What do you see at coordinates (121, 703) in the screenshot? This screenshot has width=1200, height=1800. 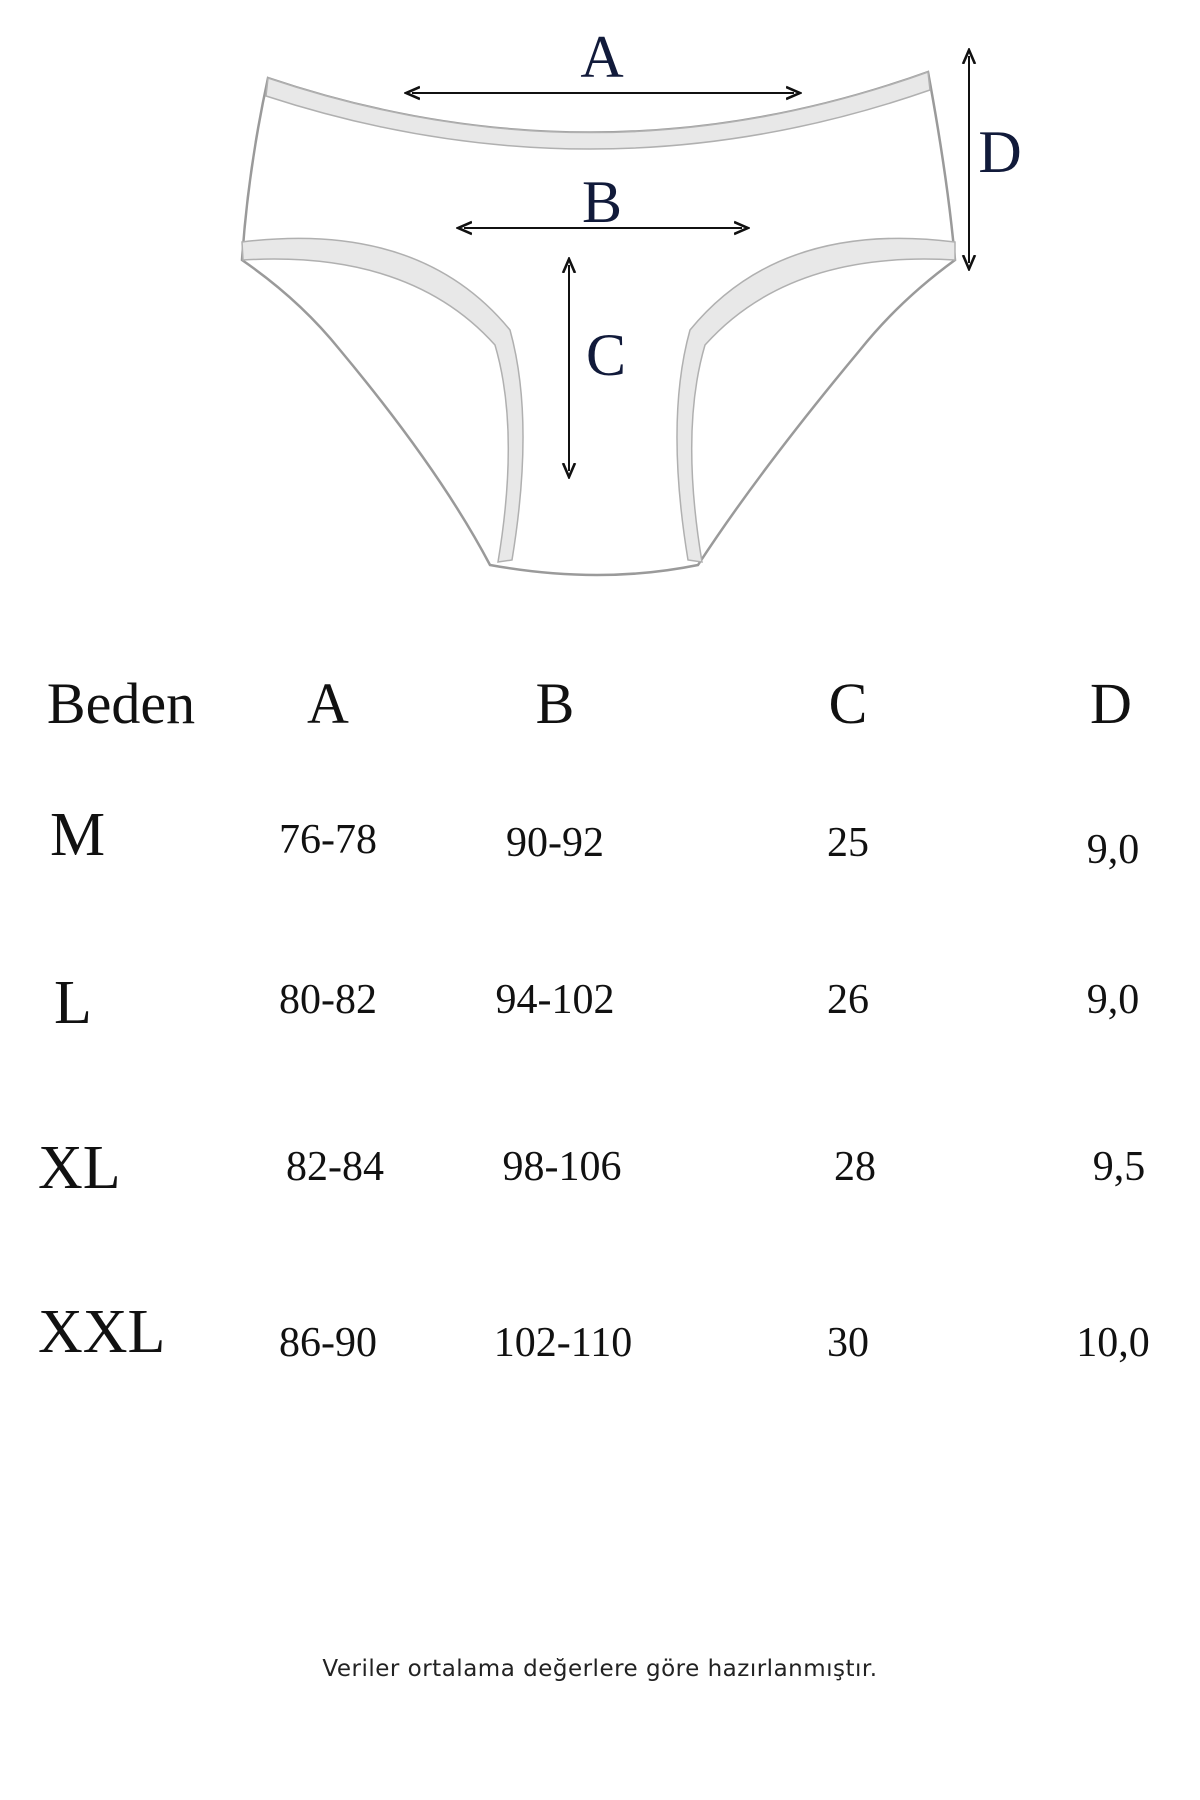 I see `header-size: Beden` at bounding box center [121, 703].